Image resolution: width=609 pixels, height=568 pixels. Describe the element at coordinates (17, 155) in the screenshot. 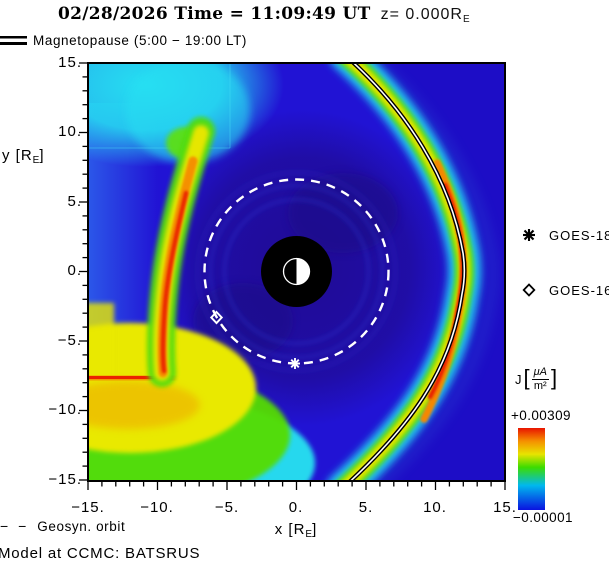

I see `y-axis-label-text: y [R` at that location.